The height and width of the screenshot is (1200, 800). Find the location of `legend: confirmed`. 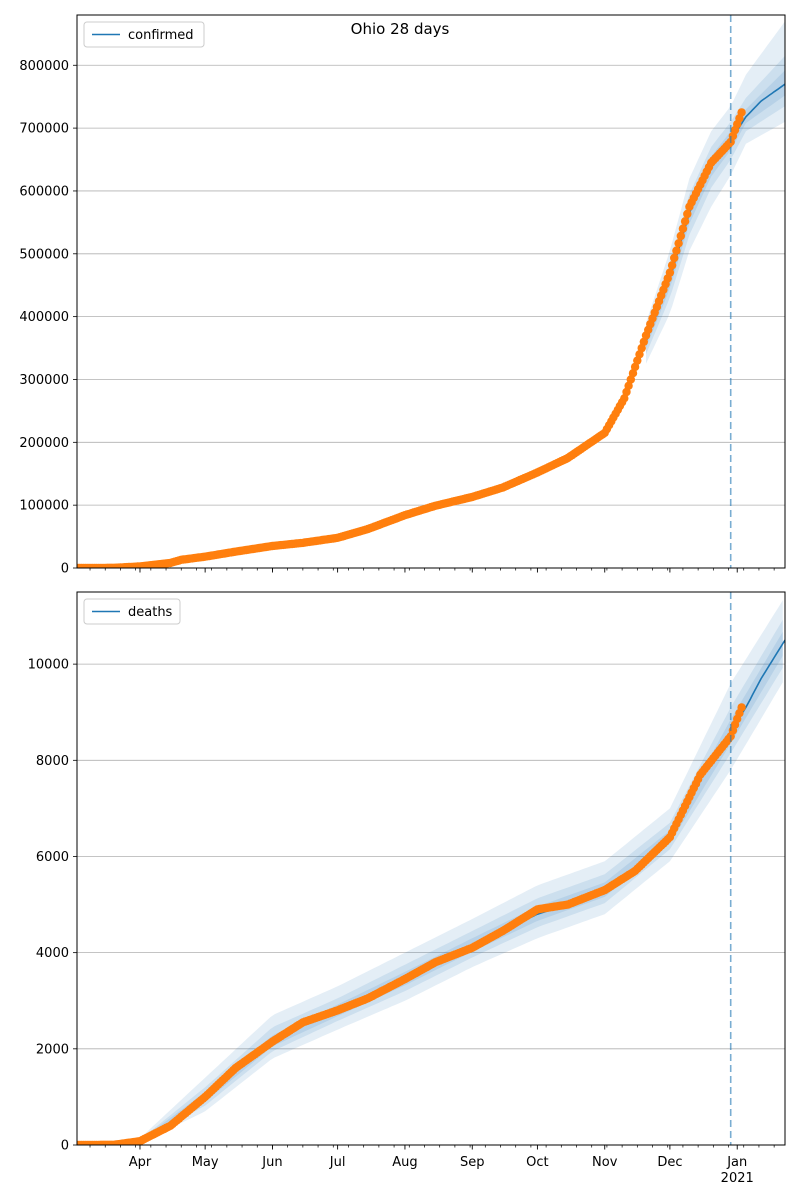

legend: confirmed is located at coordinates (144, 34).